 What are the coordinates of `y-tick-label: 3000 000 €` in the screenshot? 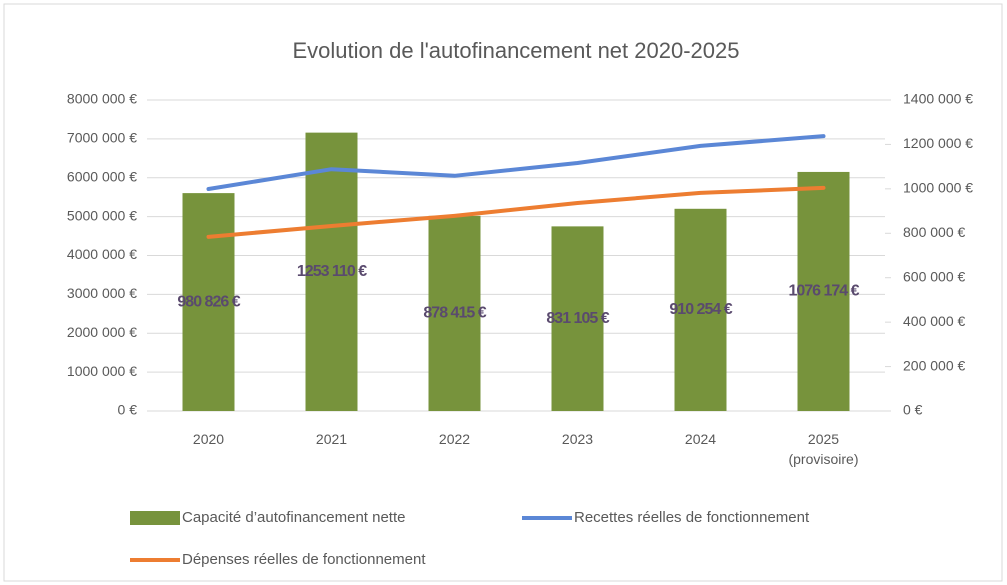 It's located at (102, 293).